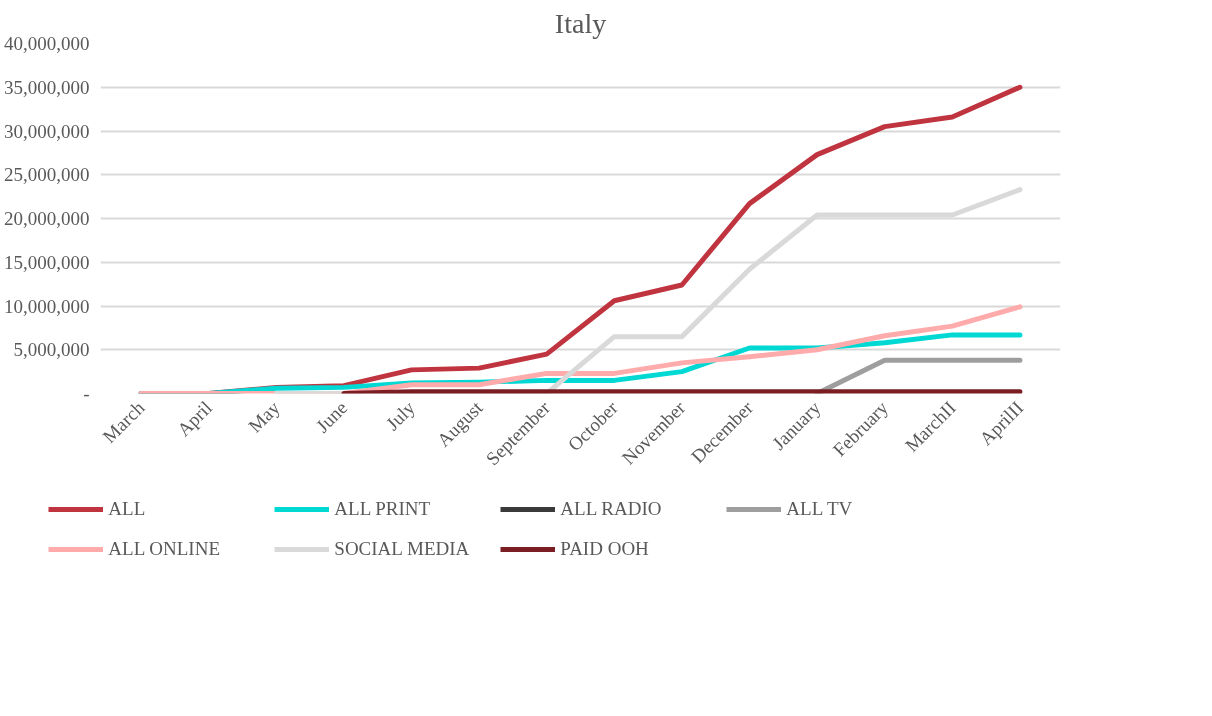 This screenshot has height=716, width=1212. What do you see at coordinates (47, 175) in the screenshot?
I see `y-tick-label: 25,000,000` at bounding box center [47, 175].